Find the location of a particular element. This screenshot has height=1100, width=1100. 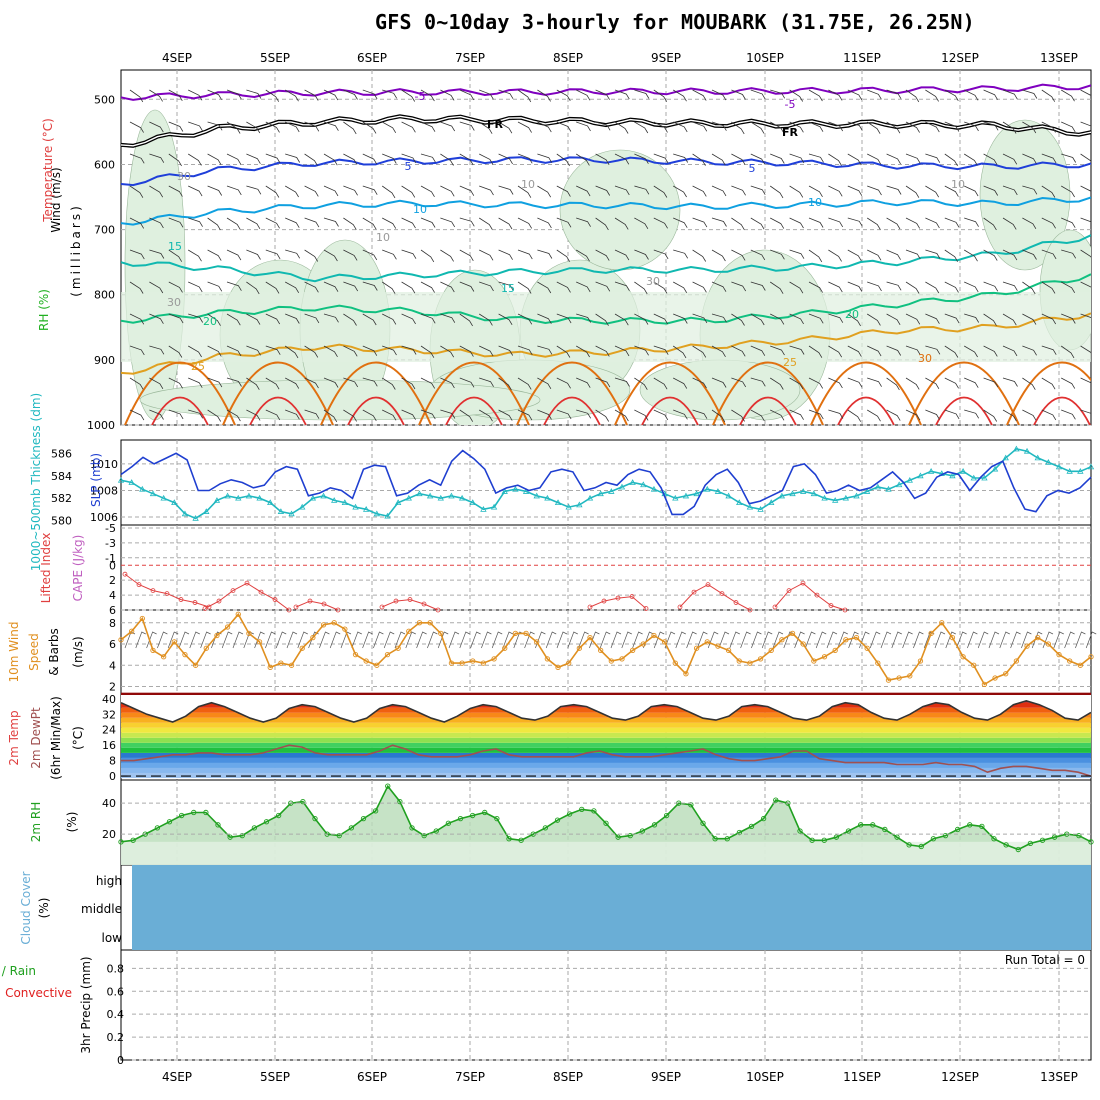

side-label-temp-unit: (°C) is located at coordinates (78, 738).